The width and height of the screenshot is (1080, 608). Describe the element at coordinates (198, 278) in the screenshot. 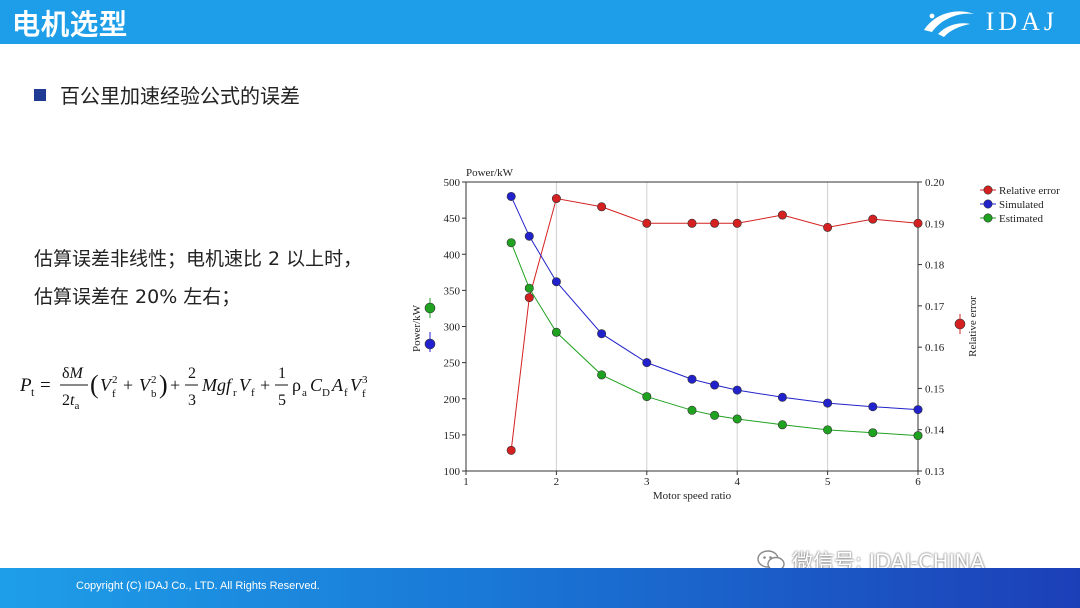

I see `description-text: 估算误差非线性；电机速比 2 以上时， 估算误差在 20% 左右；` at that location.